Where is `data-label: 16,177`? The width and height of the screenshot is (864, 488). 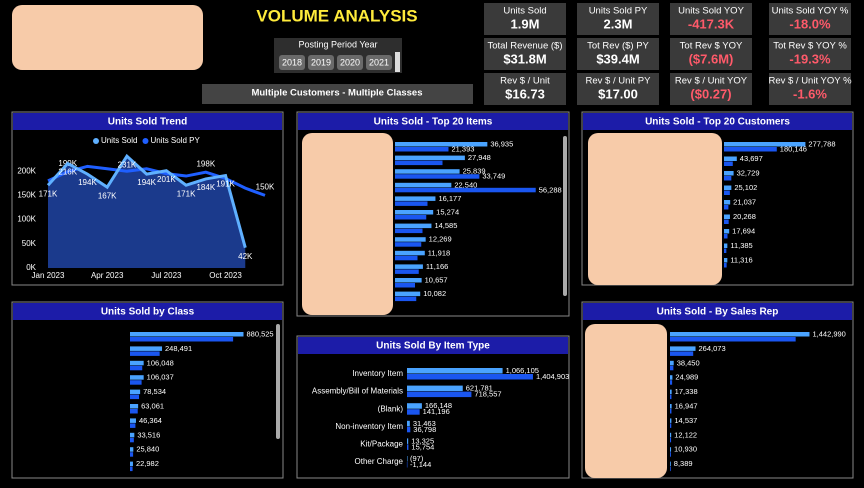
data-label: 16,177 is located at coordinates (449, 198).